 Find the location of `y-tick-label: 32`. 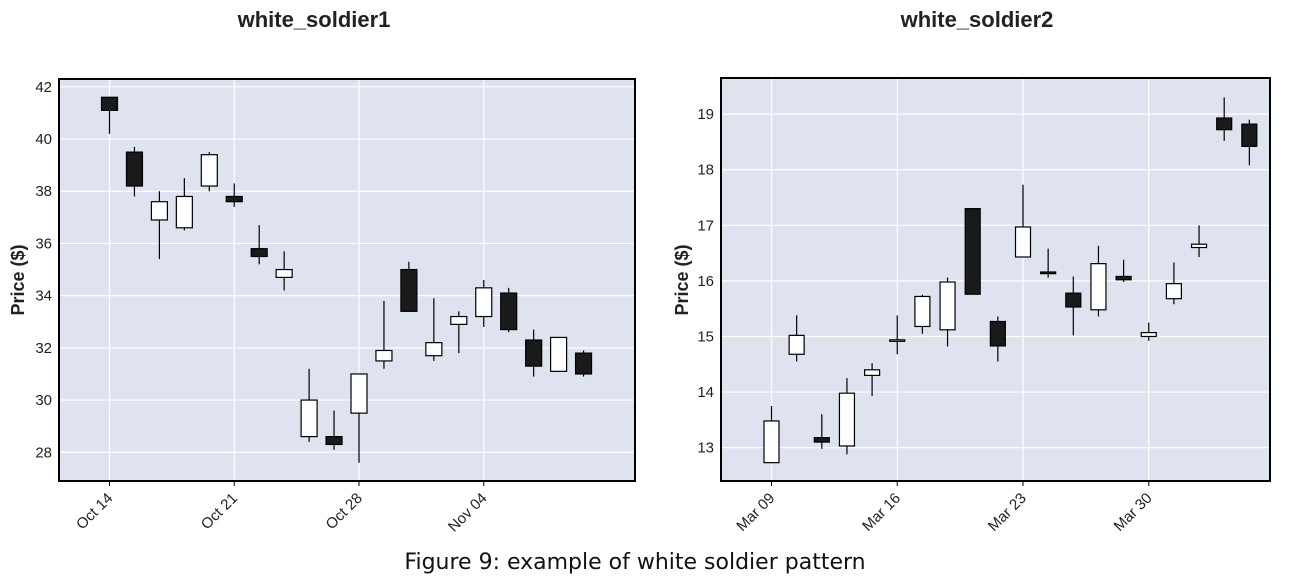

y-tick-label: 32 is located at coordinates (43, 348).